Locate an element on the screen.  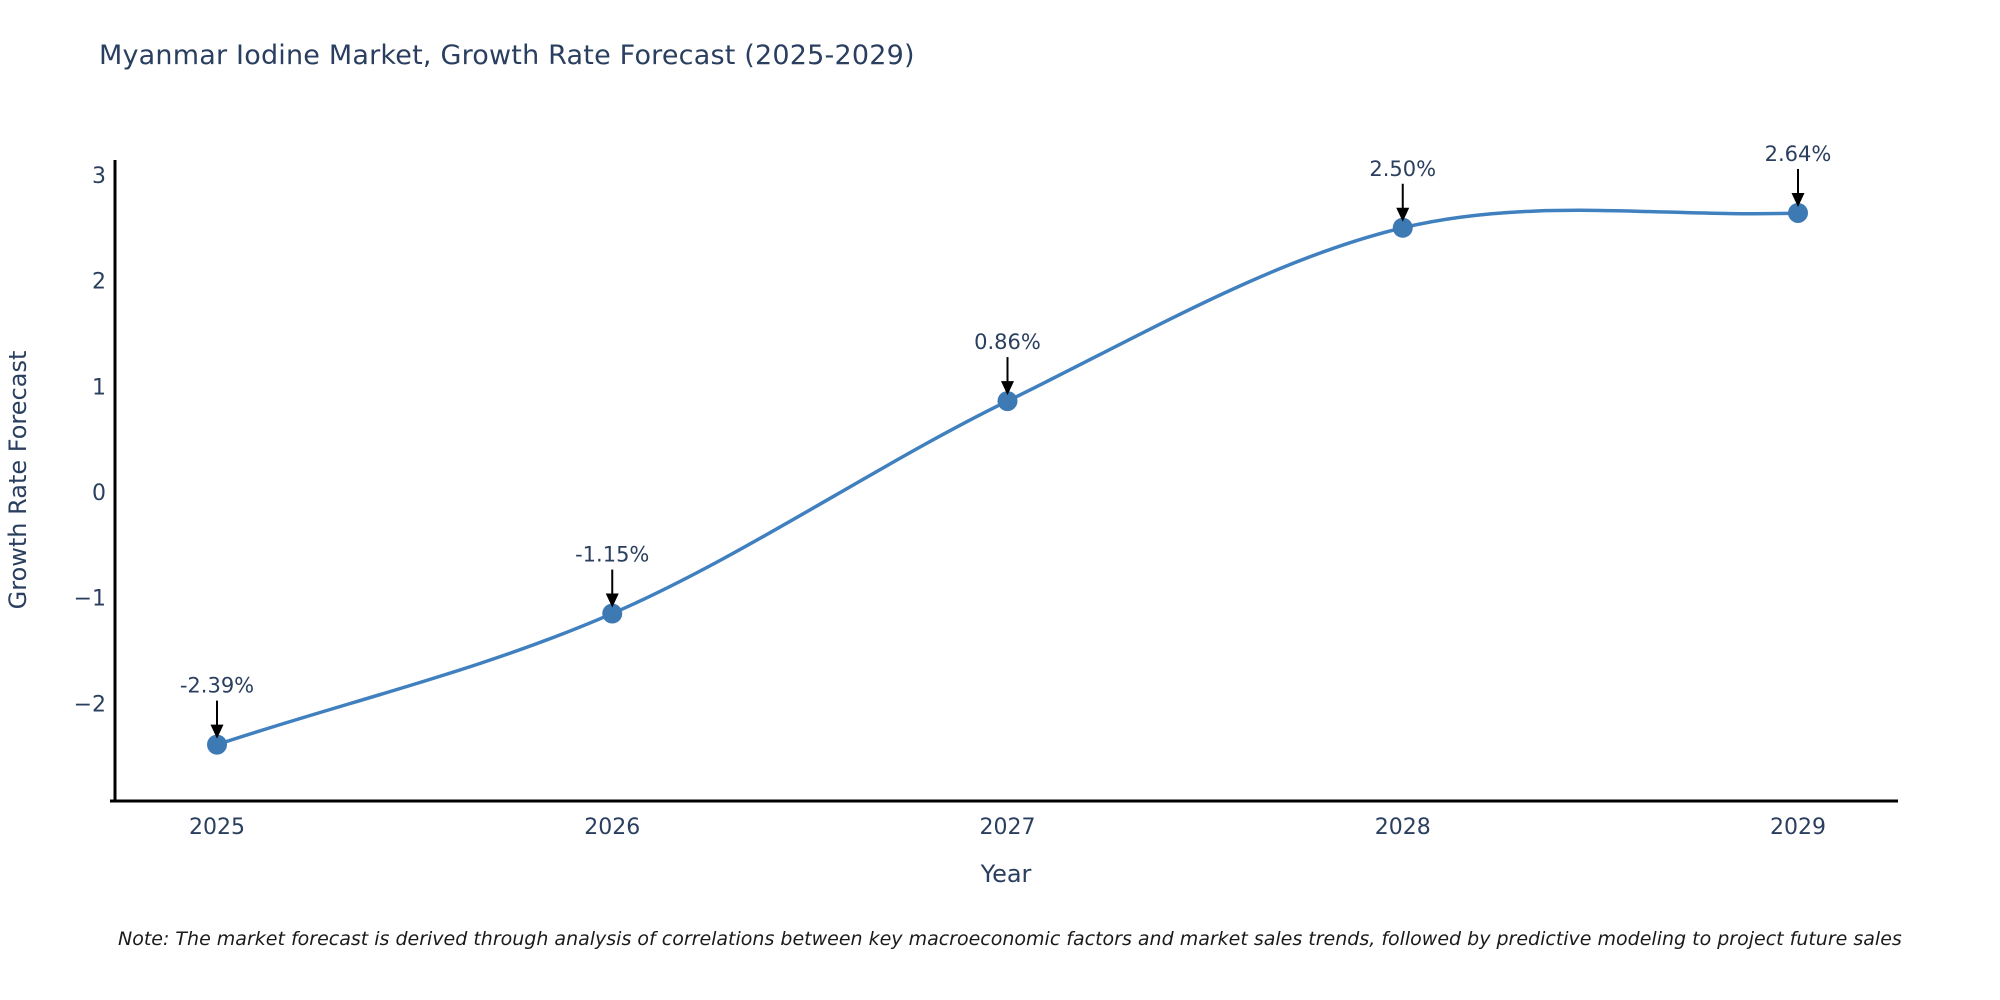
y-tick-label: 0 is located at coordinates (99, 493).